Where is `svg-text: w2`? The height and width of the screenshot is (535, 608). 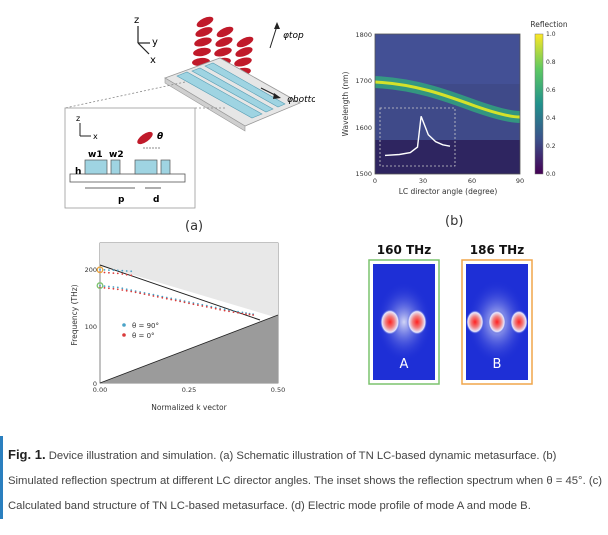
svg-text: w2 is located at coordinates (116, 155).